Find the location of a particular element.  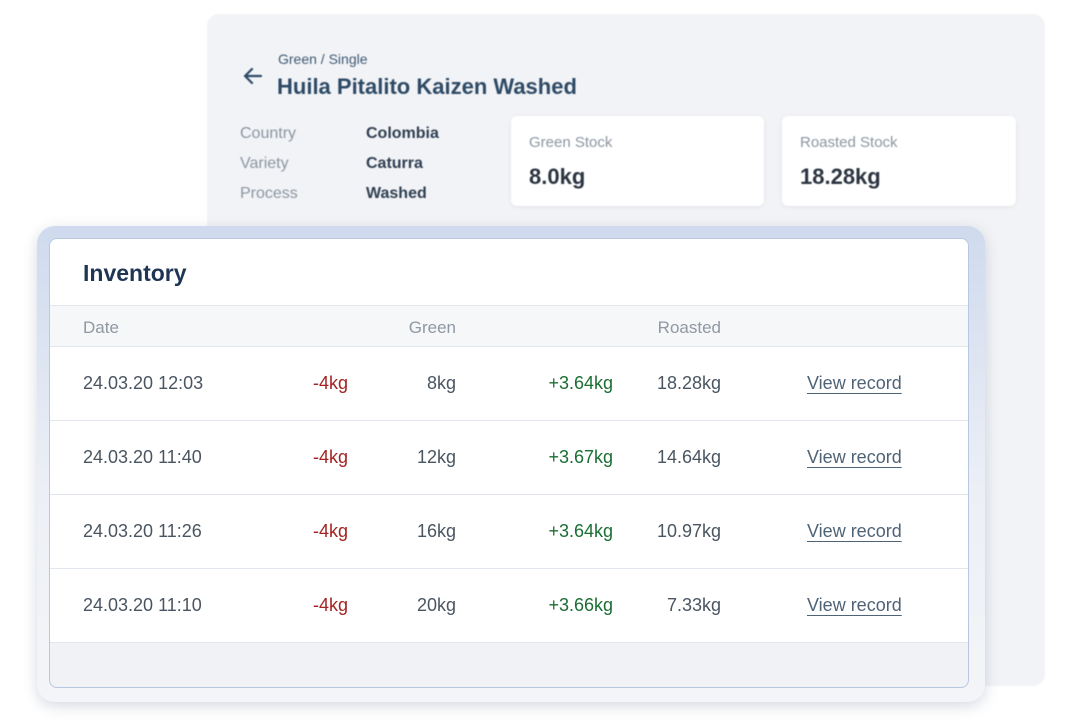

attribute-process: Process Washed is located at coordinates (339, 194).